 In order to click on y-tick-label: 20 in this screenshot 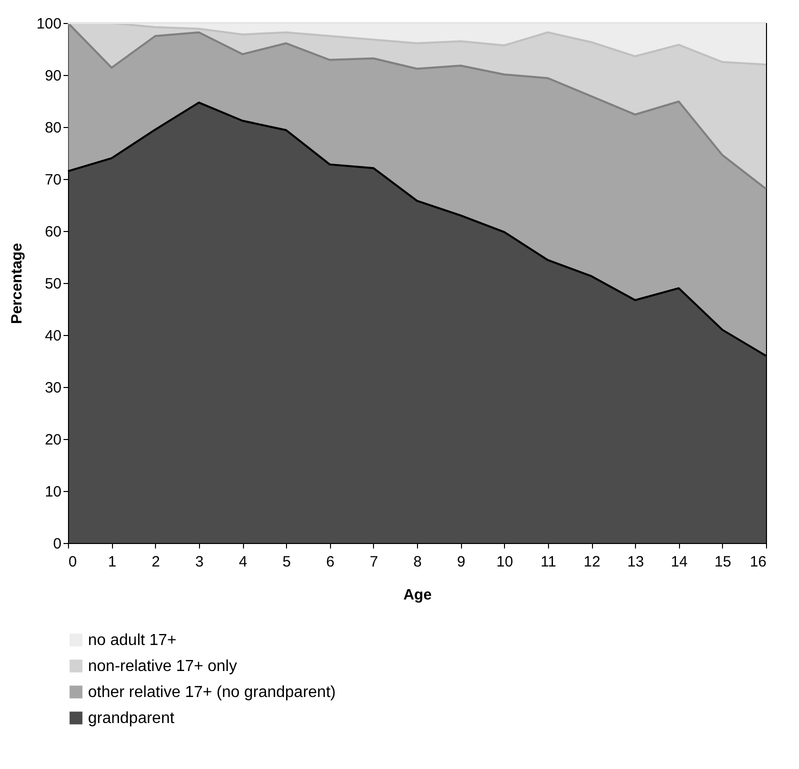, I will do `click(53, 440)`.